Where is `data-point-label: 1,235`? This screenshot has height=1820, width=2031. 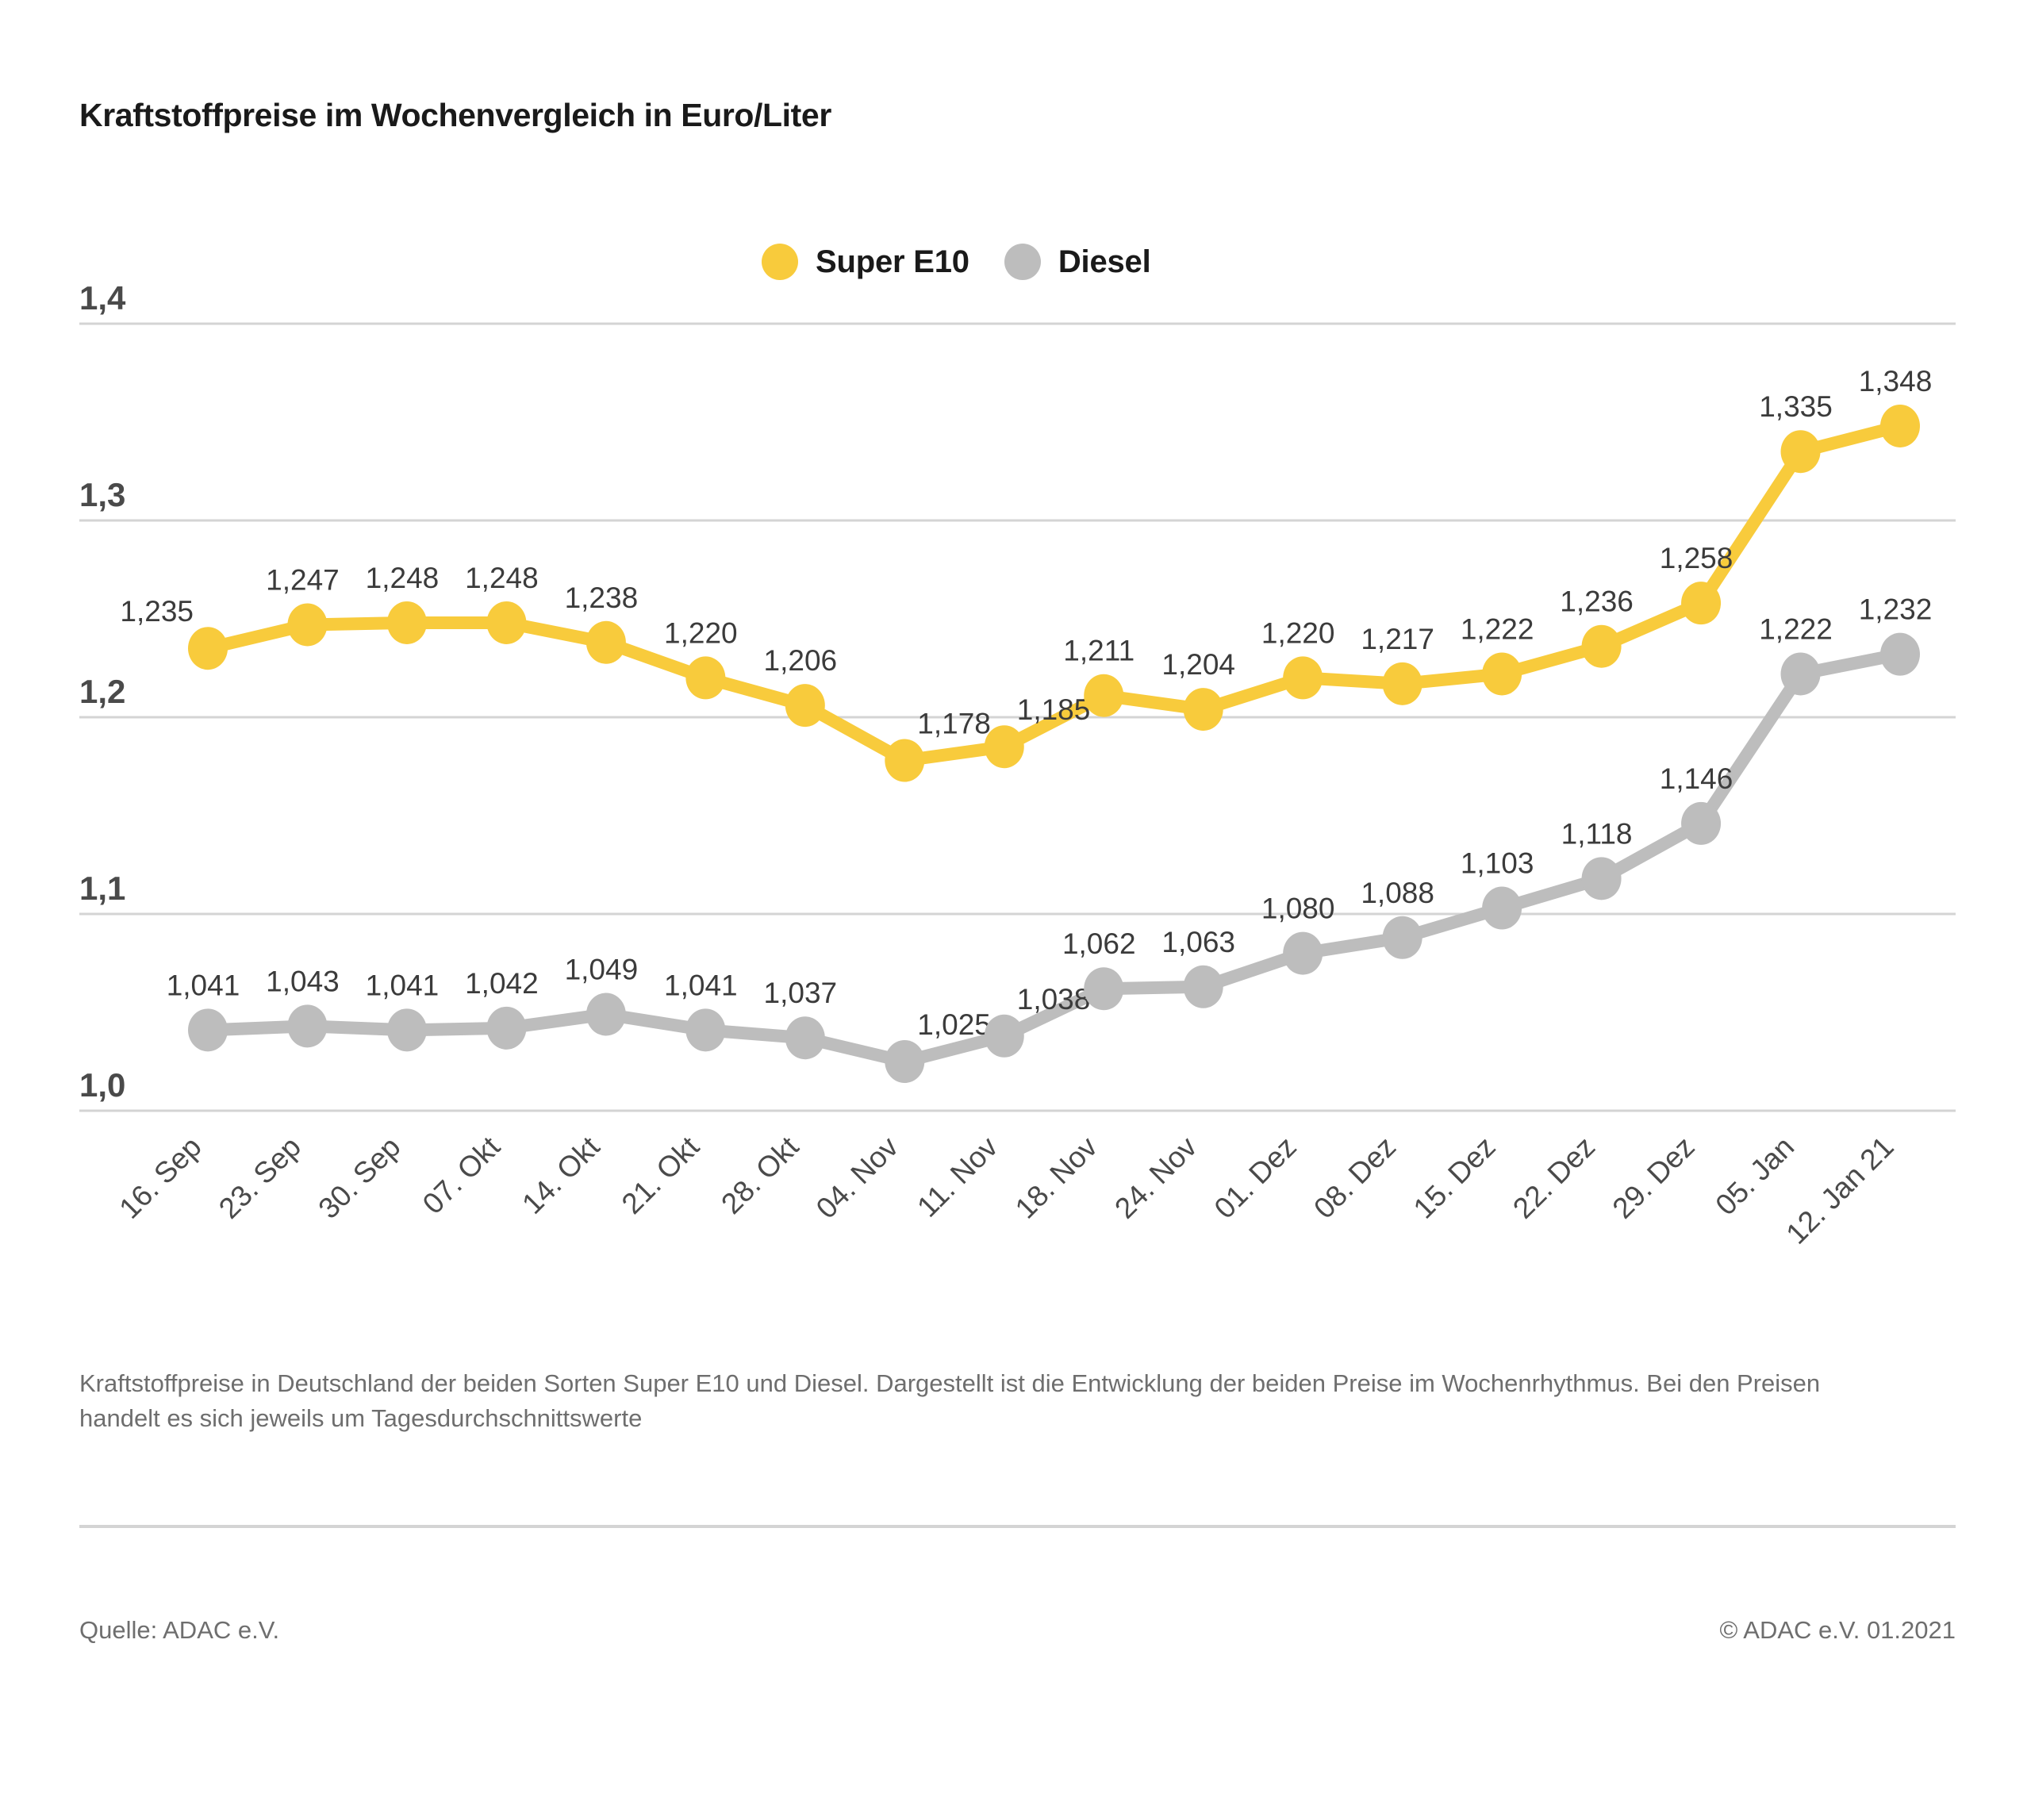 data-point-label: 1,235 is located at coordinates (157, 611).